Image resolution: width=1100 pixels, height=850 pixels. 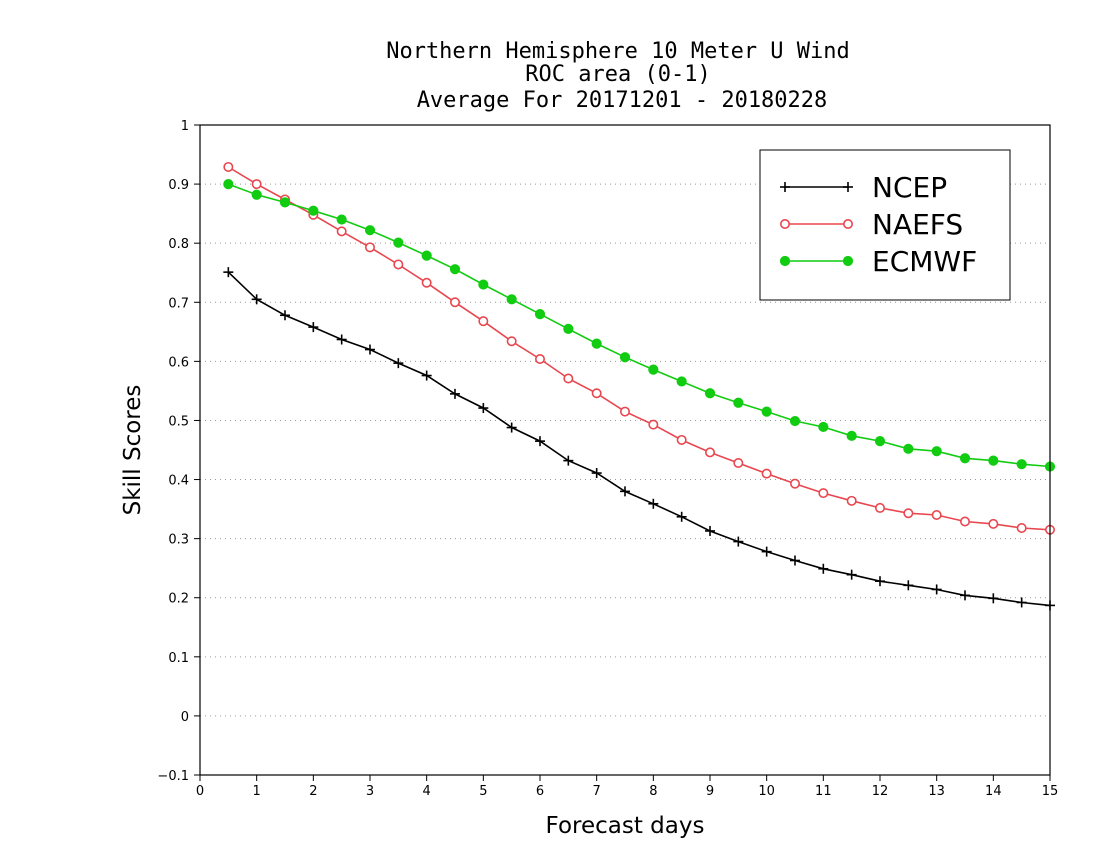 I want to click on legend-marker-naefs, so click(x=784, y=224).